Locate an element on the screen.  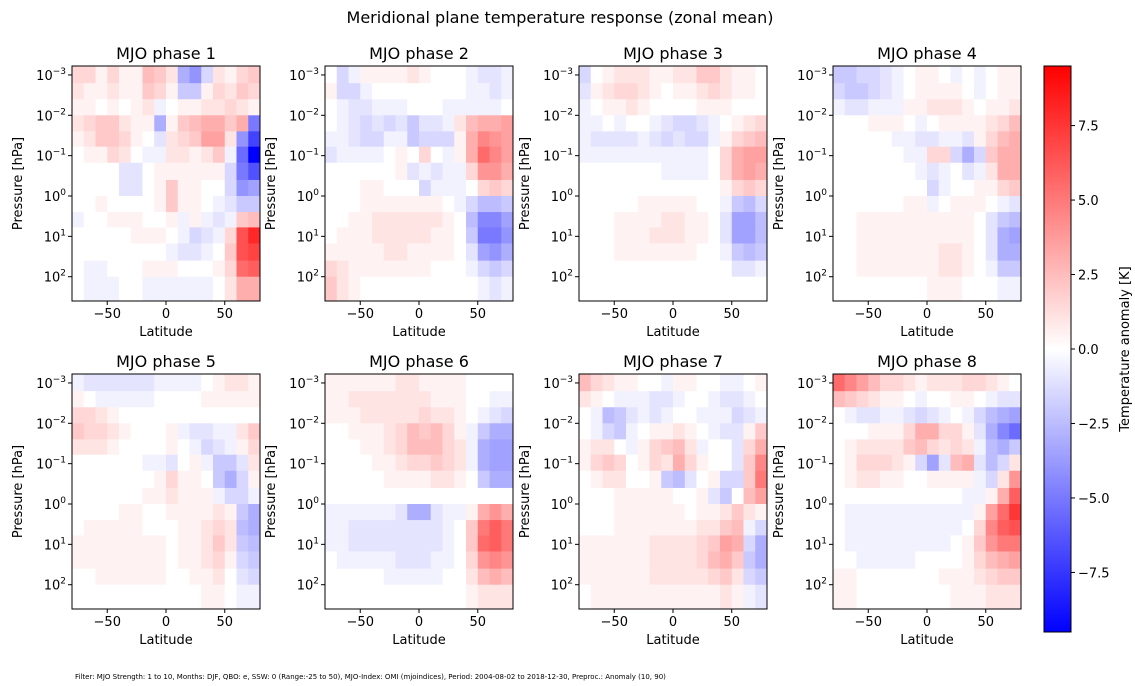
y-tick-label: 10⁻¹ is located at coordinates (304, 464).